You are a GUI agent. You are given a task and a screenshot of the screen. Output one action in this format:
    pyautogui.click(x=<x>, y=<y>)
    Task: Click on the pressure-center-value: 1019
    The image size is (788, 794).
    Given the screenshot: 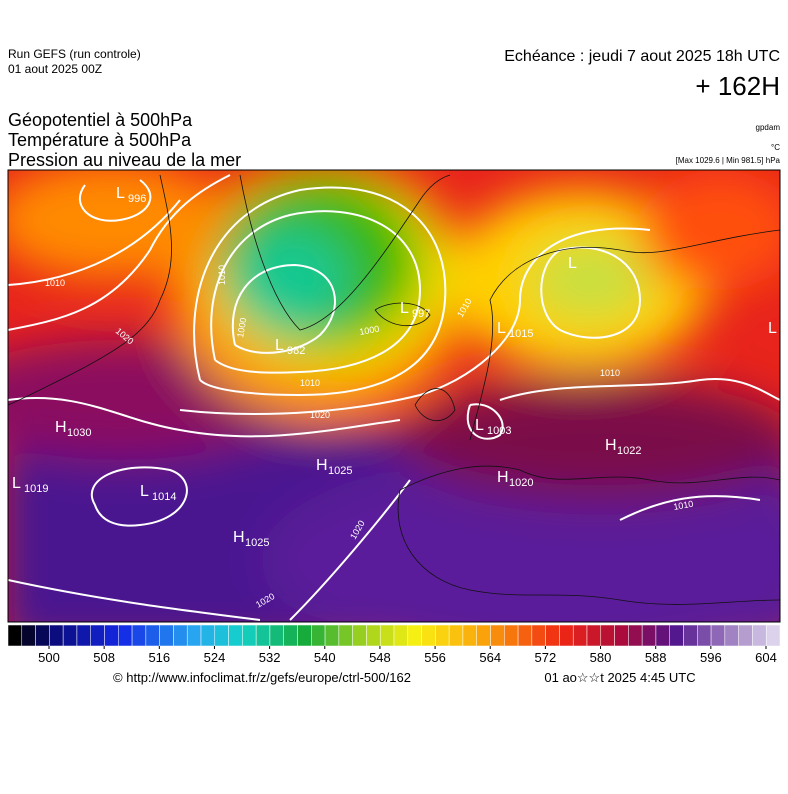 What is the action you would take?
    pyautogui.click(x=36, y=489)
    